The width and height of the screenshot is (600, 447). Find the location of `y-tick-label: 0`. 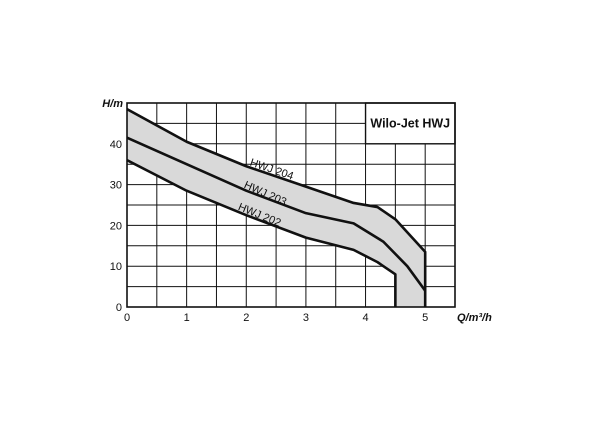

y-tick-label: 0 is located at coordinates (119, 308).